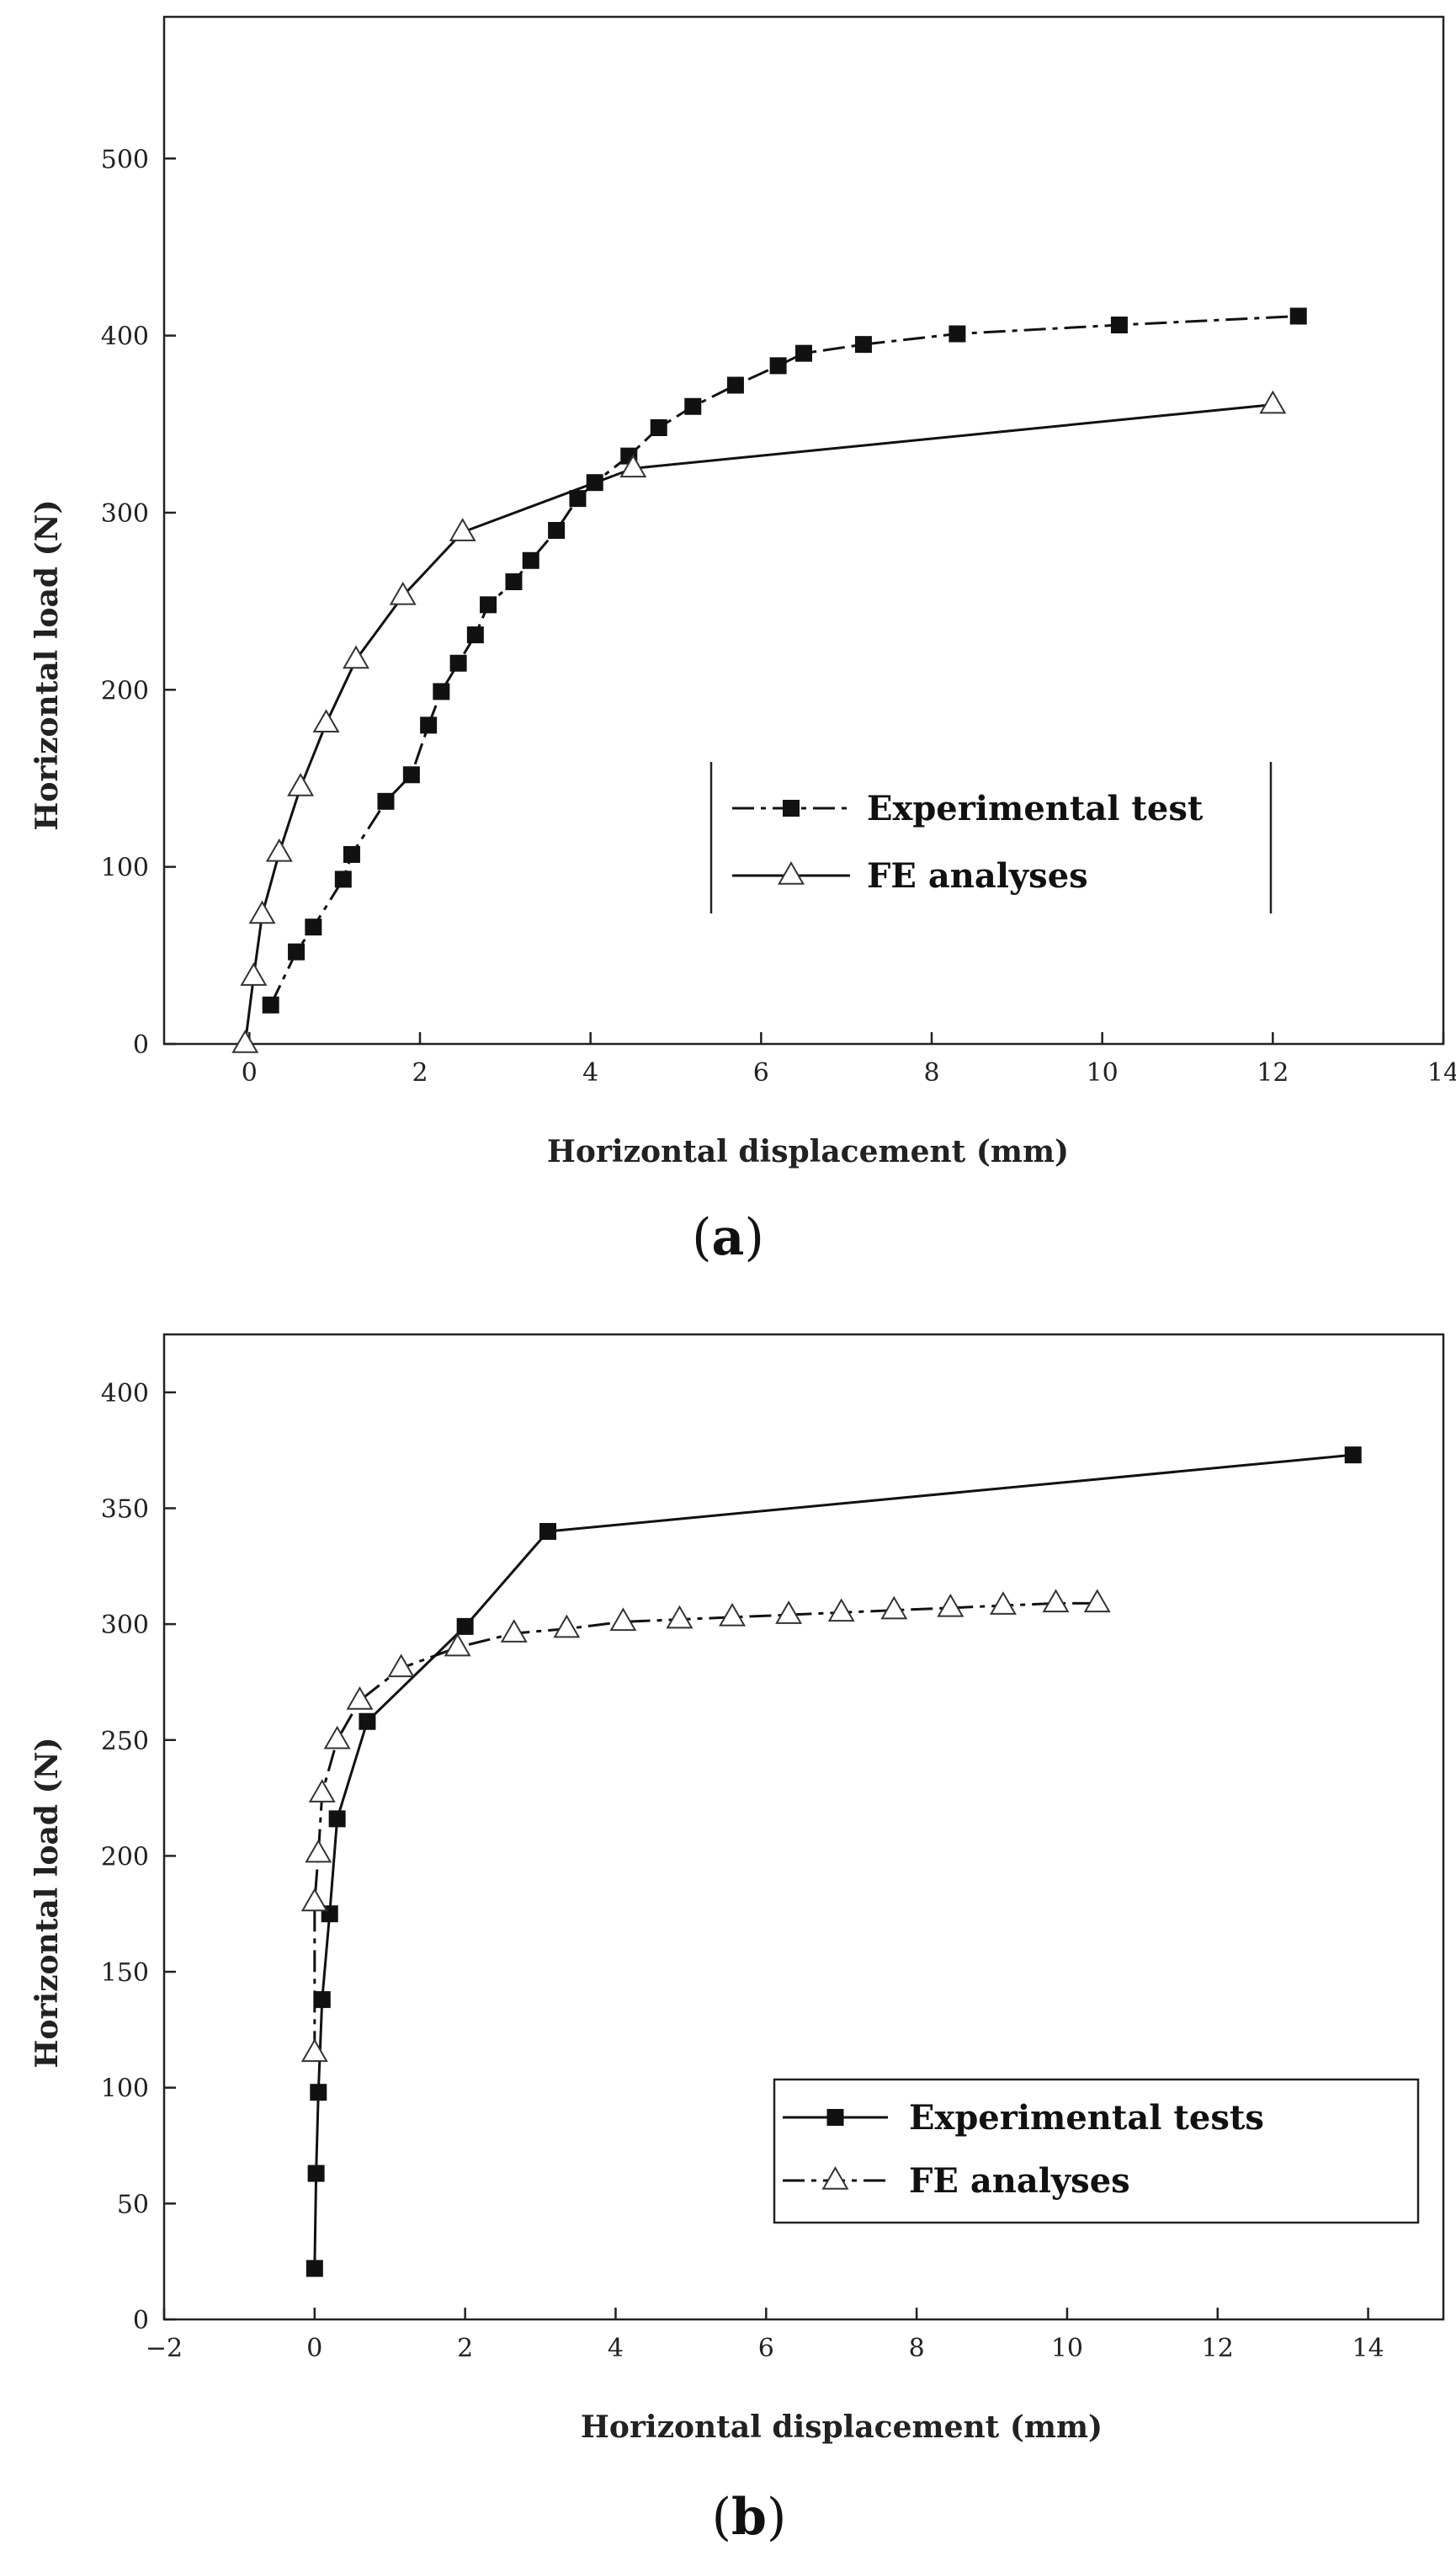  What do you see at coordinates (125, 2089) in the screenshot?
I see `chart-b-y-tick-label: 100` at bounding box center [125, 2089].